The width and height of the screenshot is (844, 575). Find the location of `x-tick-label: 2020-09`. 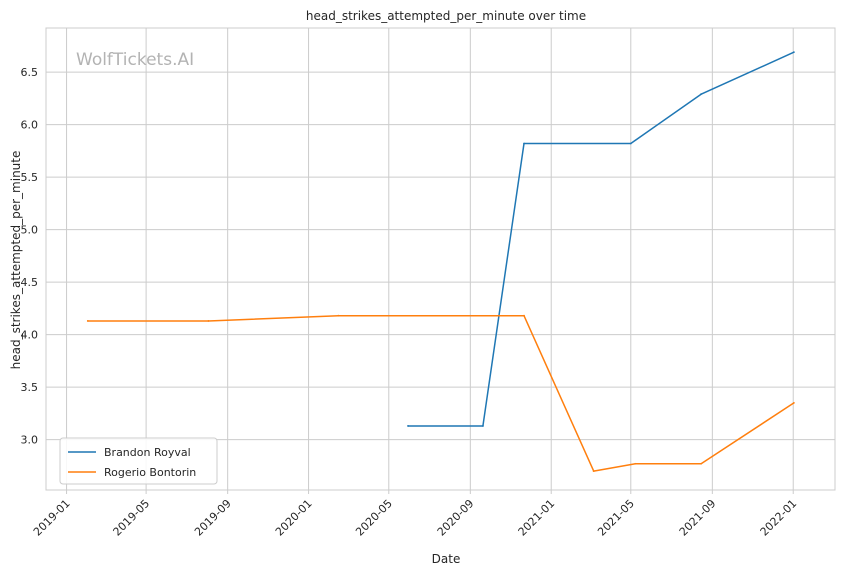

x-tick-label: 2020-09 is located at coordinates (456, 518).